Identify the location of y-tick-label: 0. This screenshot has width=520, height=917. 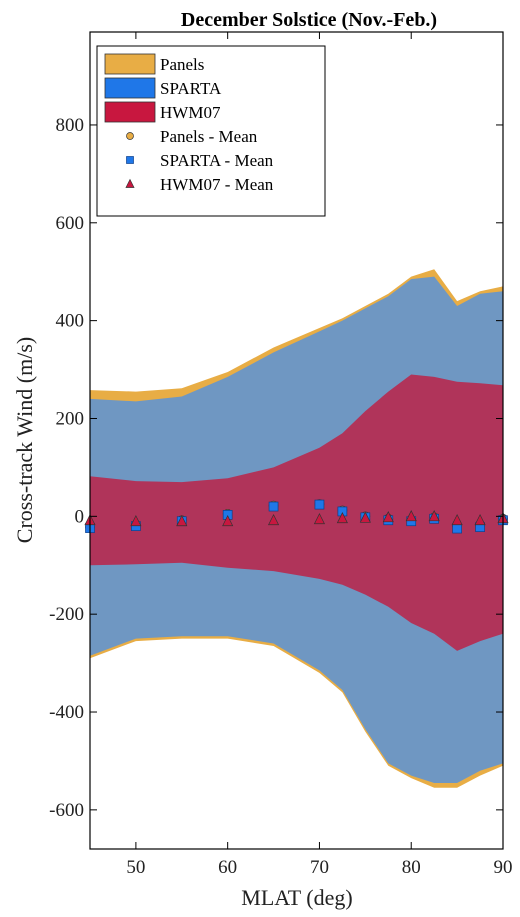
(80, 516).